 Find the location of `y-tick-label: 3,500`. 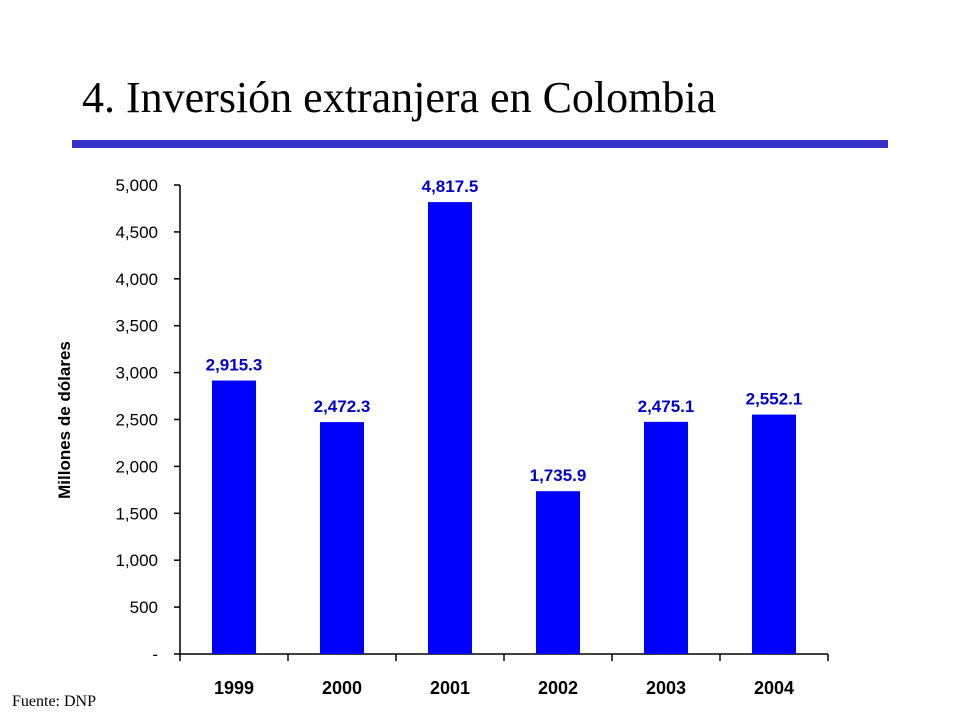

y-tick-label: 3,500 is located at coordinates (136, 326).